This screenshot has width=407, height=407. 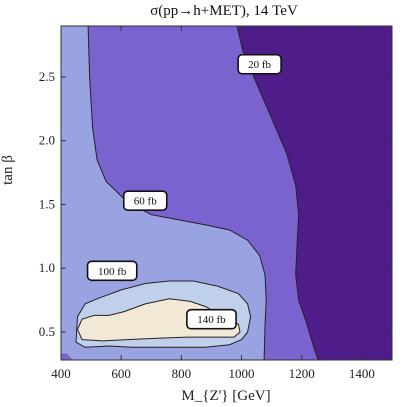 I want to click on contour-label-60-fb: 60 fb, so click(x=145, y=200).